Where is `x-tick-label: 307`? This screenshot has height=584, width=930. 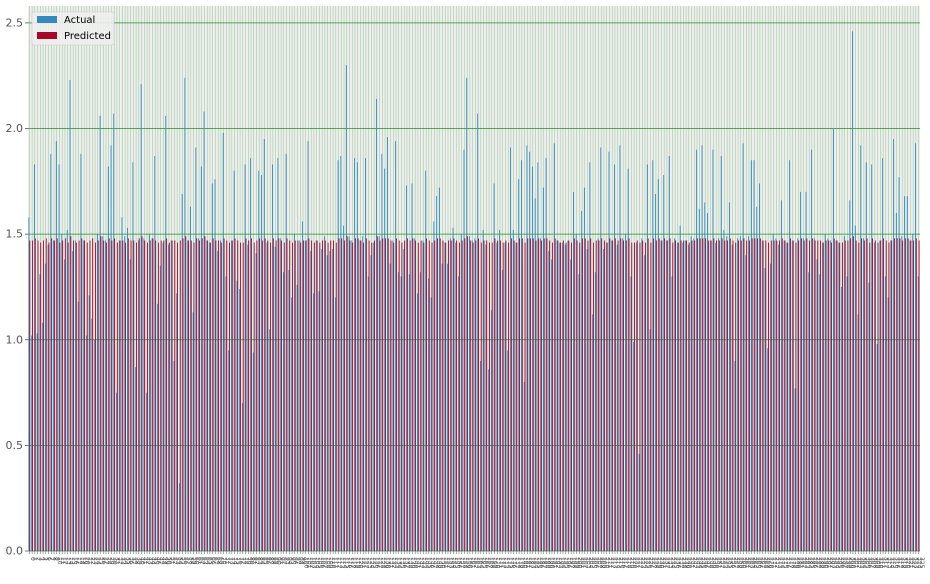
x-tick-label: 307 is located at coordinates (872, 563).